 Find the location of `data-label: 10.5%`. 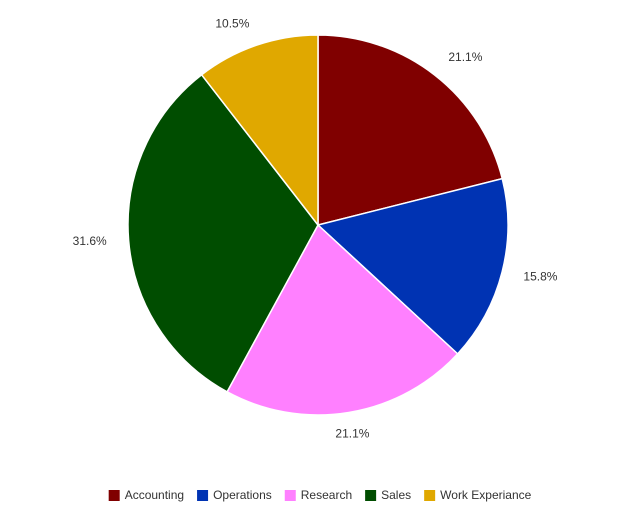

data-label: 10.5% is located at coordinates (232, 24).